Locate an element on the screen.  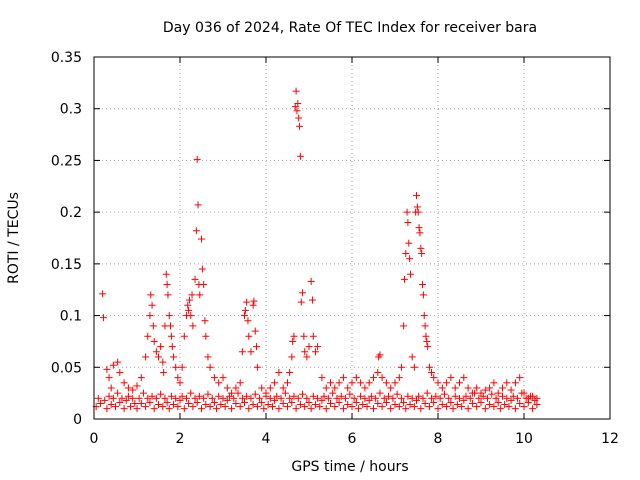
x-tick-label: 6 is located at coordinates (352, 439).